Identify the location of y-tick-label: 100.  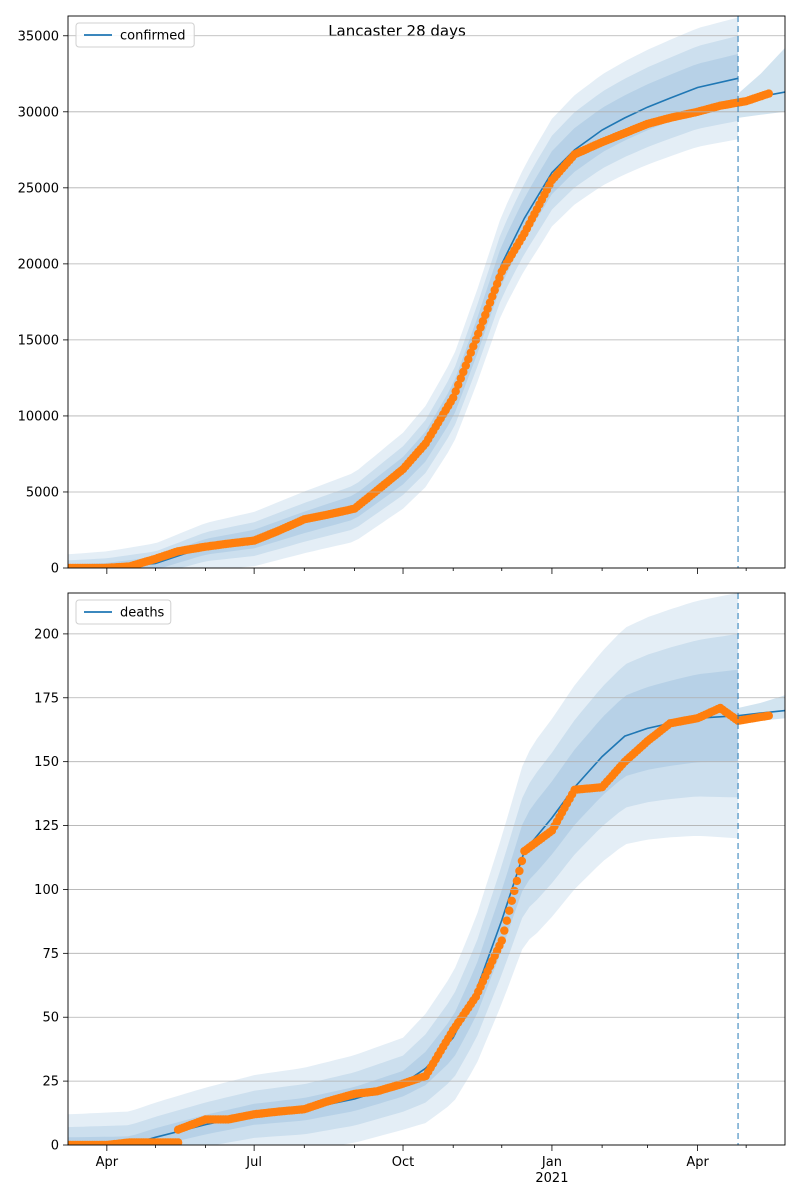
(46, 890).